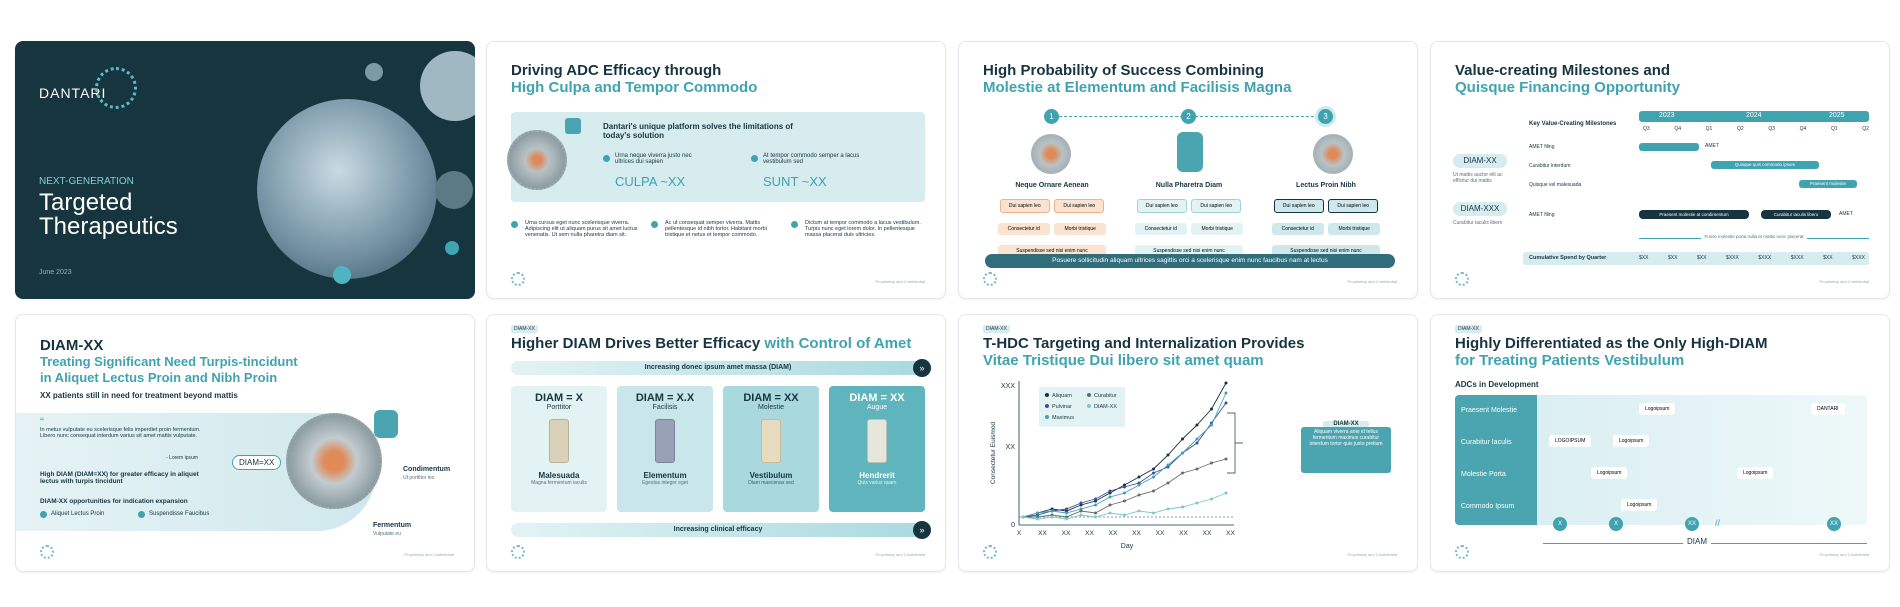 The width and height of the screenshot is (1900, 607). What do you see at coordinates (877, 483) in the screenshot?
I see `card-desc: Quis varius quam` at bounding box center [877, 483].